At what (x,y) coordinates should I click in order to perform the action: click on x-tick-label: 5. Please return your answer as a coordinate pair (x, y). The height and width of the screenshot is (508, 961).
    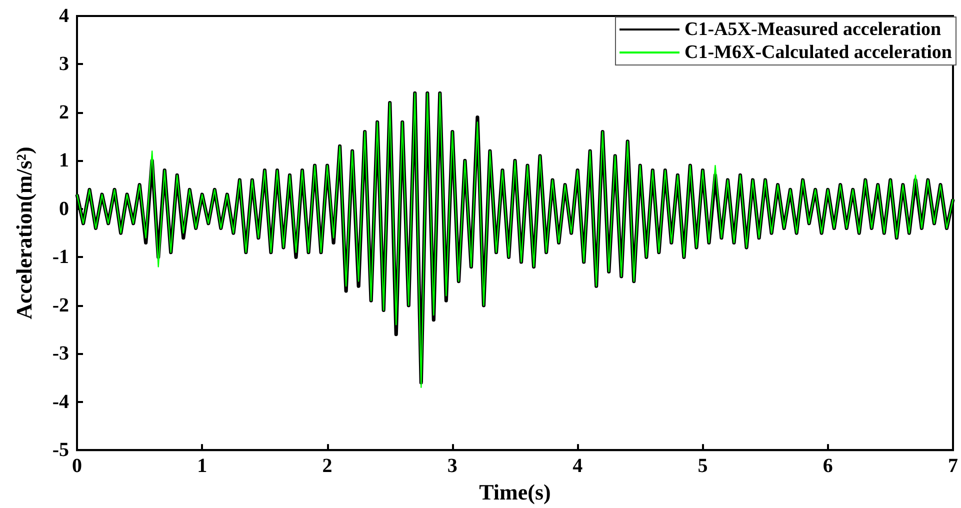
    Looking at the image, I should click on (703, 466).